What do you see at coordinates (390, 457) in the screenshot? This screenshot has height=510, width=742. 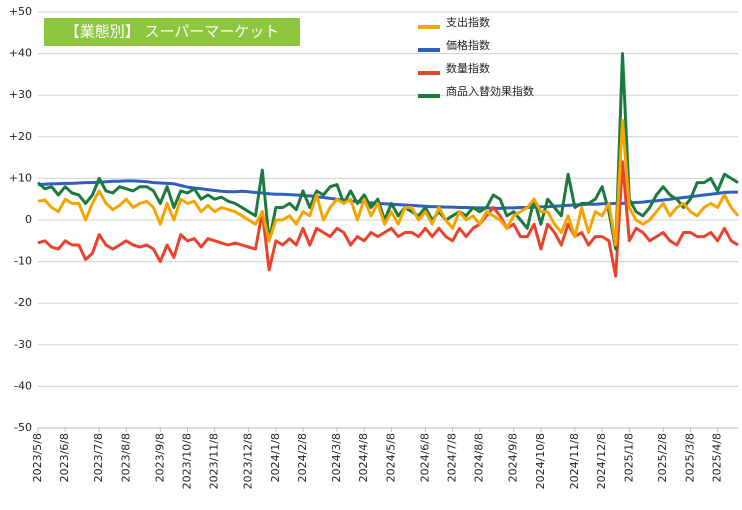 I see `x-tick-label: 2024/5/8` at bounding box center [390, 457].